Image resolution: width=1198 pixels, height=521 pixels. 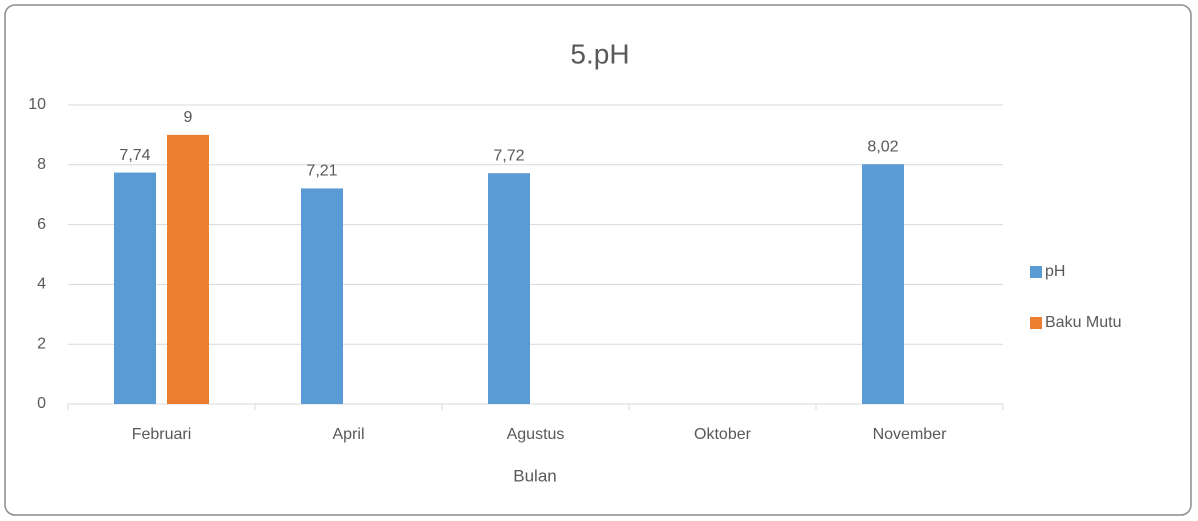 What do you see at coordinates (536, 434) in the screenshot?
I see `x-tick-label: Agustus` at bounding box center [536, 434].